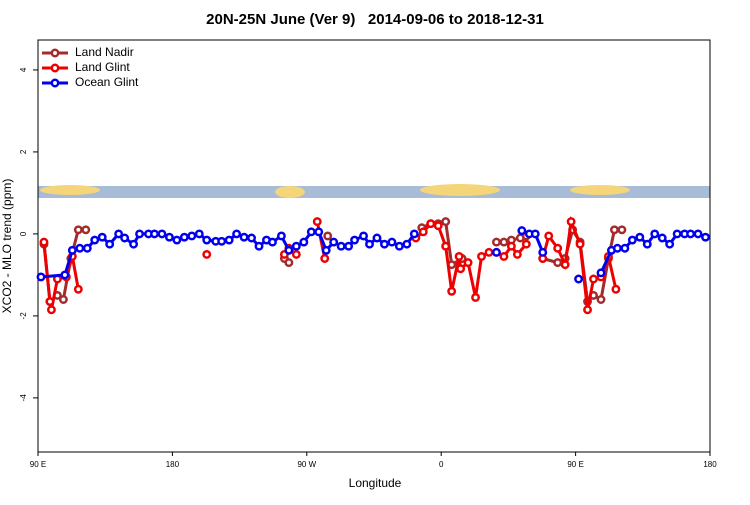 The image size is (750, 505). I want to click on legend-label: Land Glint, so click(102, 67).